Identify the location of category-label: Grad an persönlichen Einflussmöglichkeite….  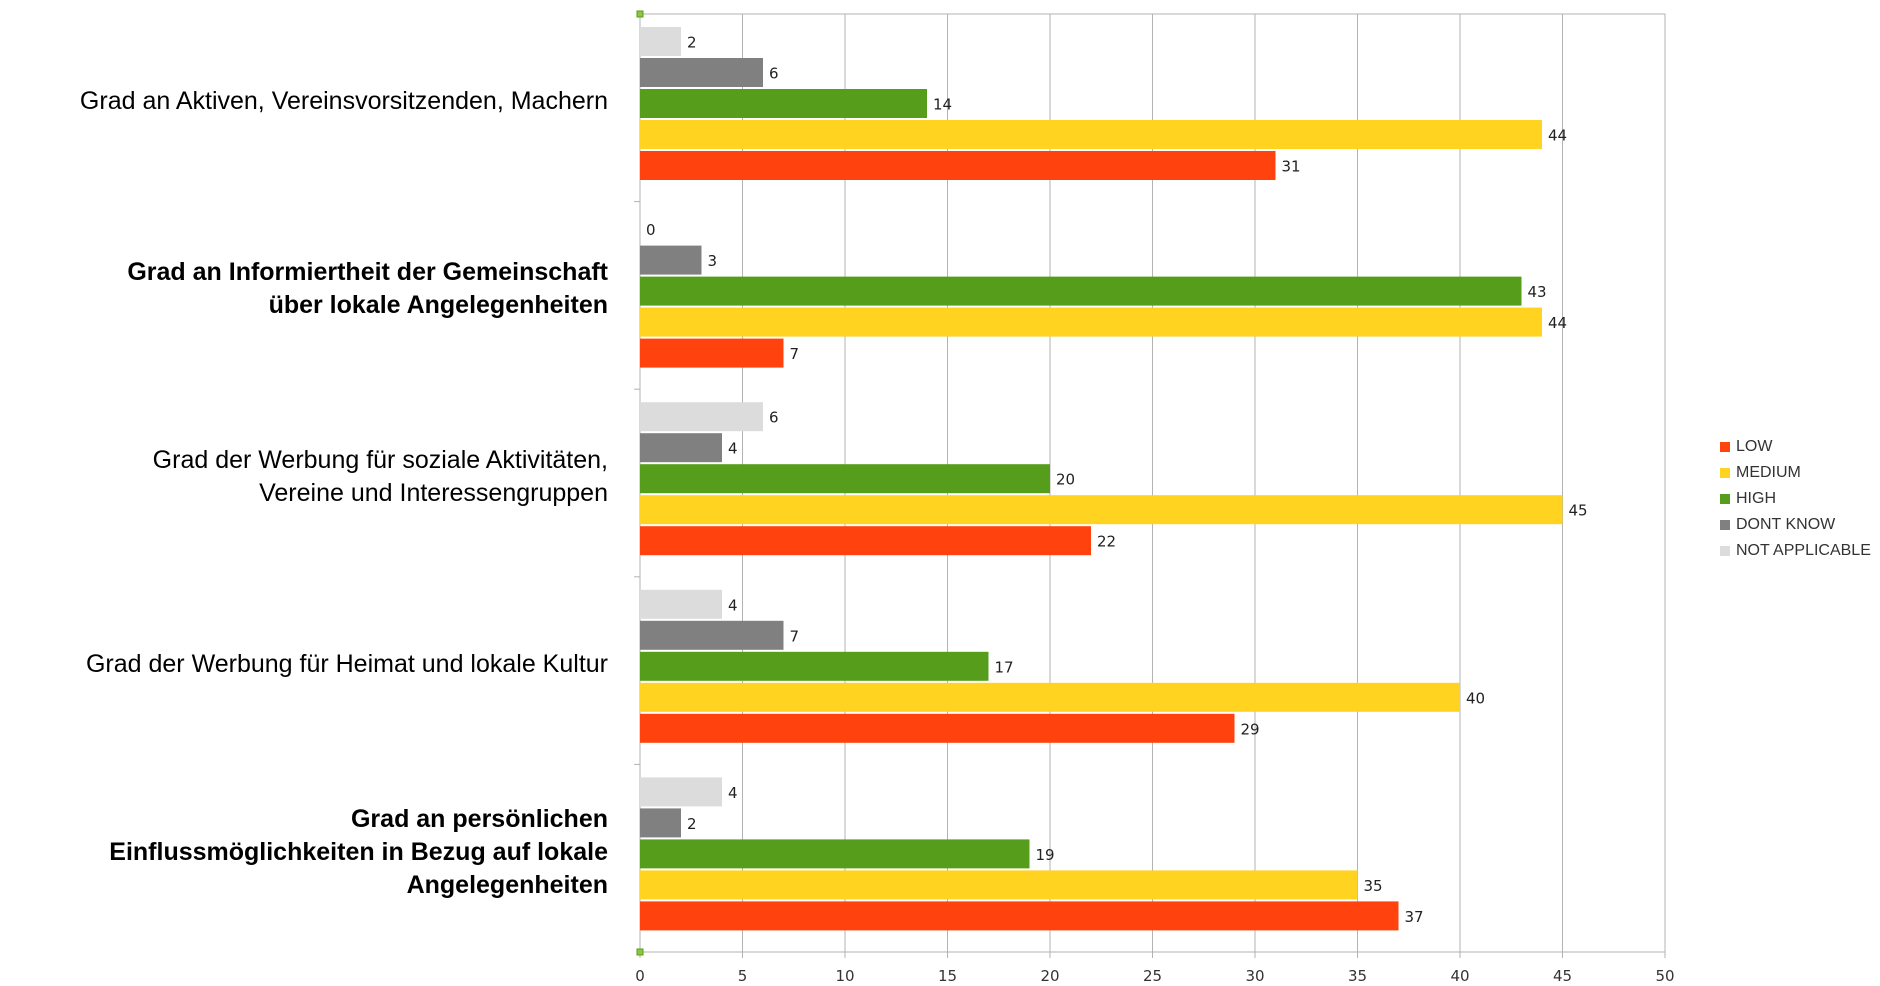
(358, 852).